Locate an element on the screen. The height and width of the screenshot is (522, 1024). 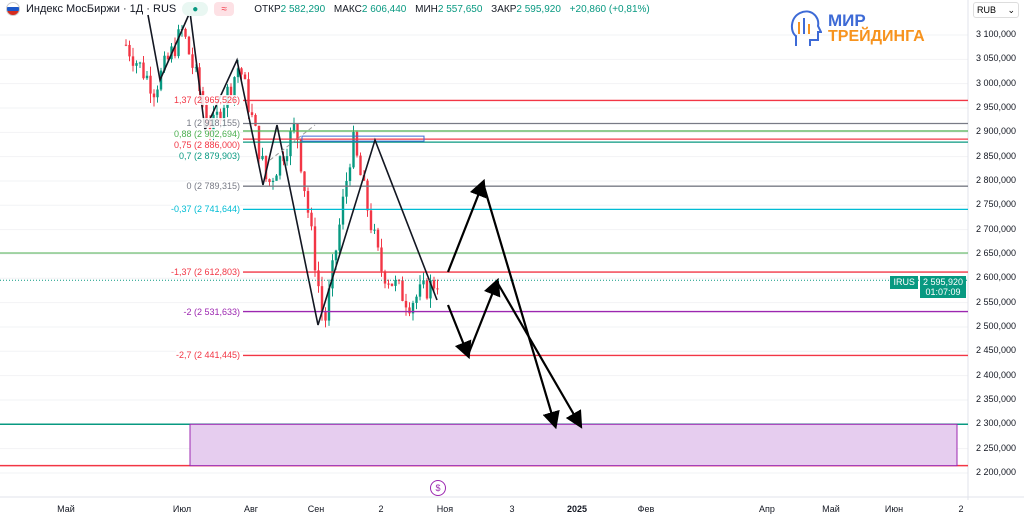
time-axis-label: Ноя is located at coordinates (445, 509).